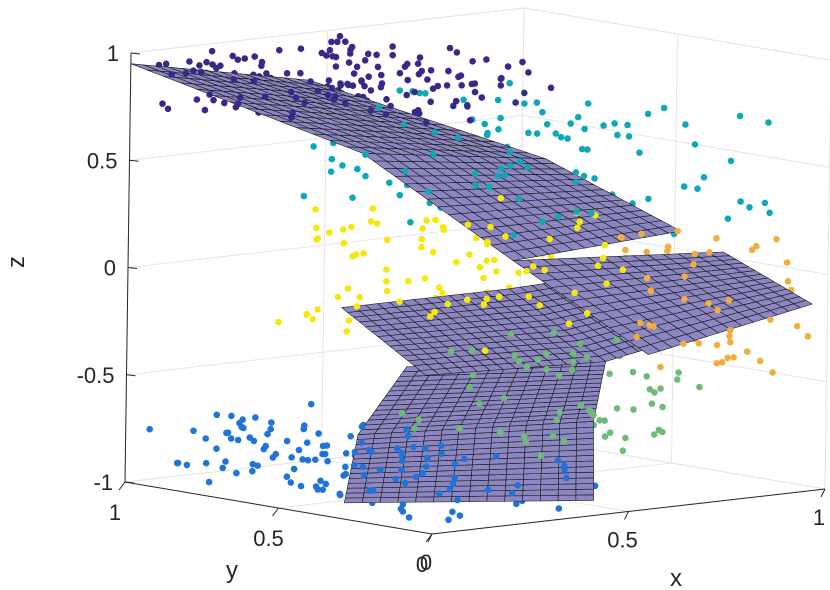  Describe the element at coordinates (232, 570) in the screenshot. I see `y-axis-label: y` at that location.